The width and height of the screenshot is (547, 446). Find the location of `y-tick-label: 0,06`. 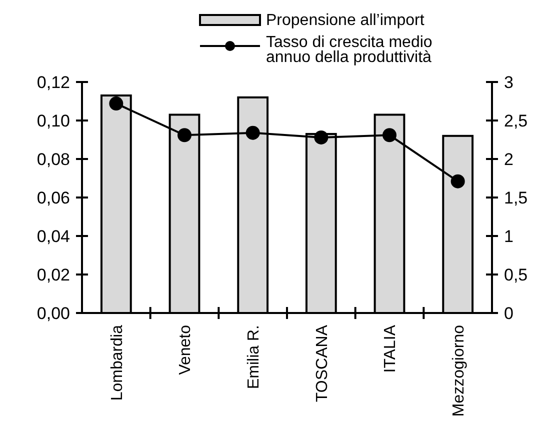

y-tick-label: 0,06 is located at coordinates (53, 198).